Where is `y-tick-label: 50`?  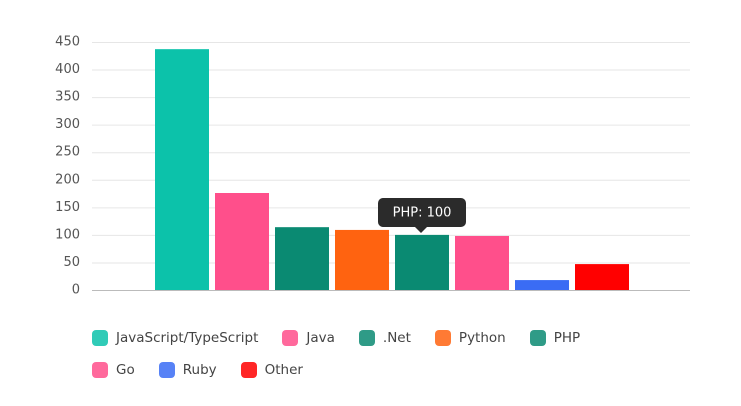 y-tick-label: 50 is located at coordinates (71, 262).